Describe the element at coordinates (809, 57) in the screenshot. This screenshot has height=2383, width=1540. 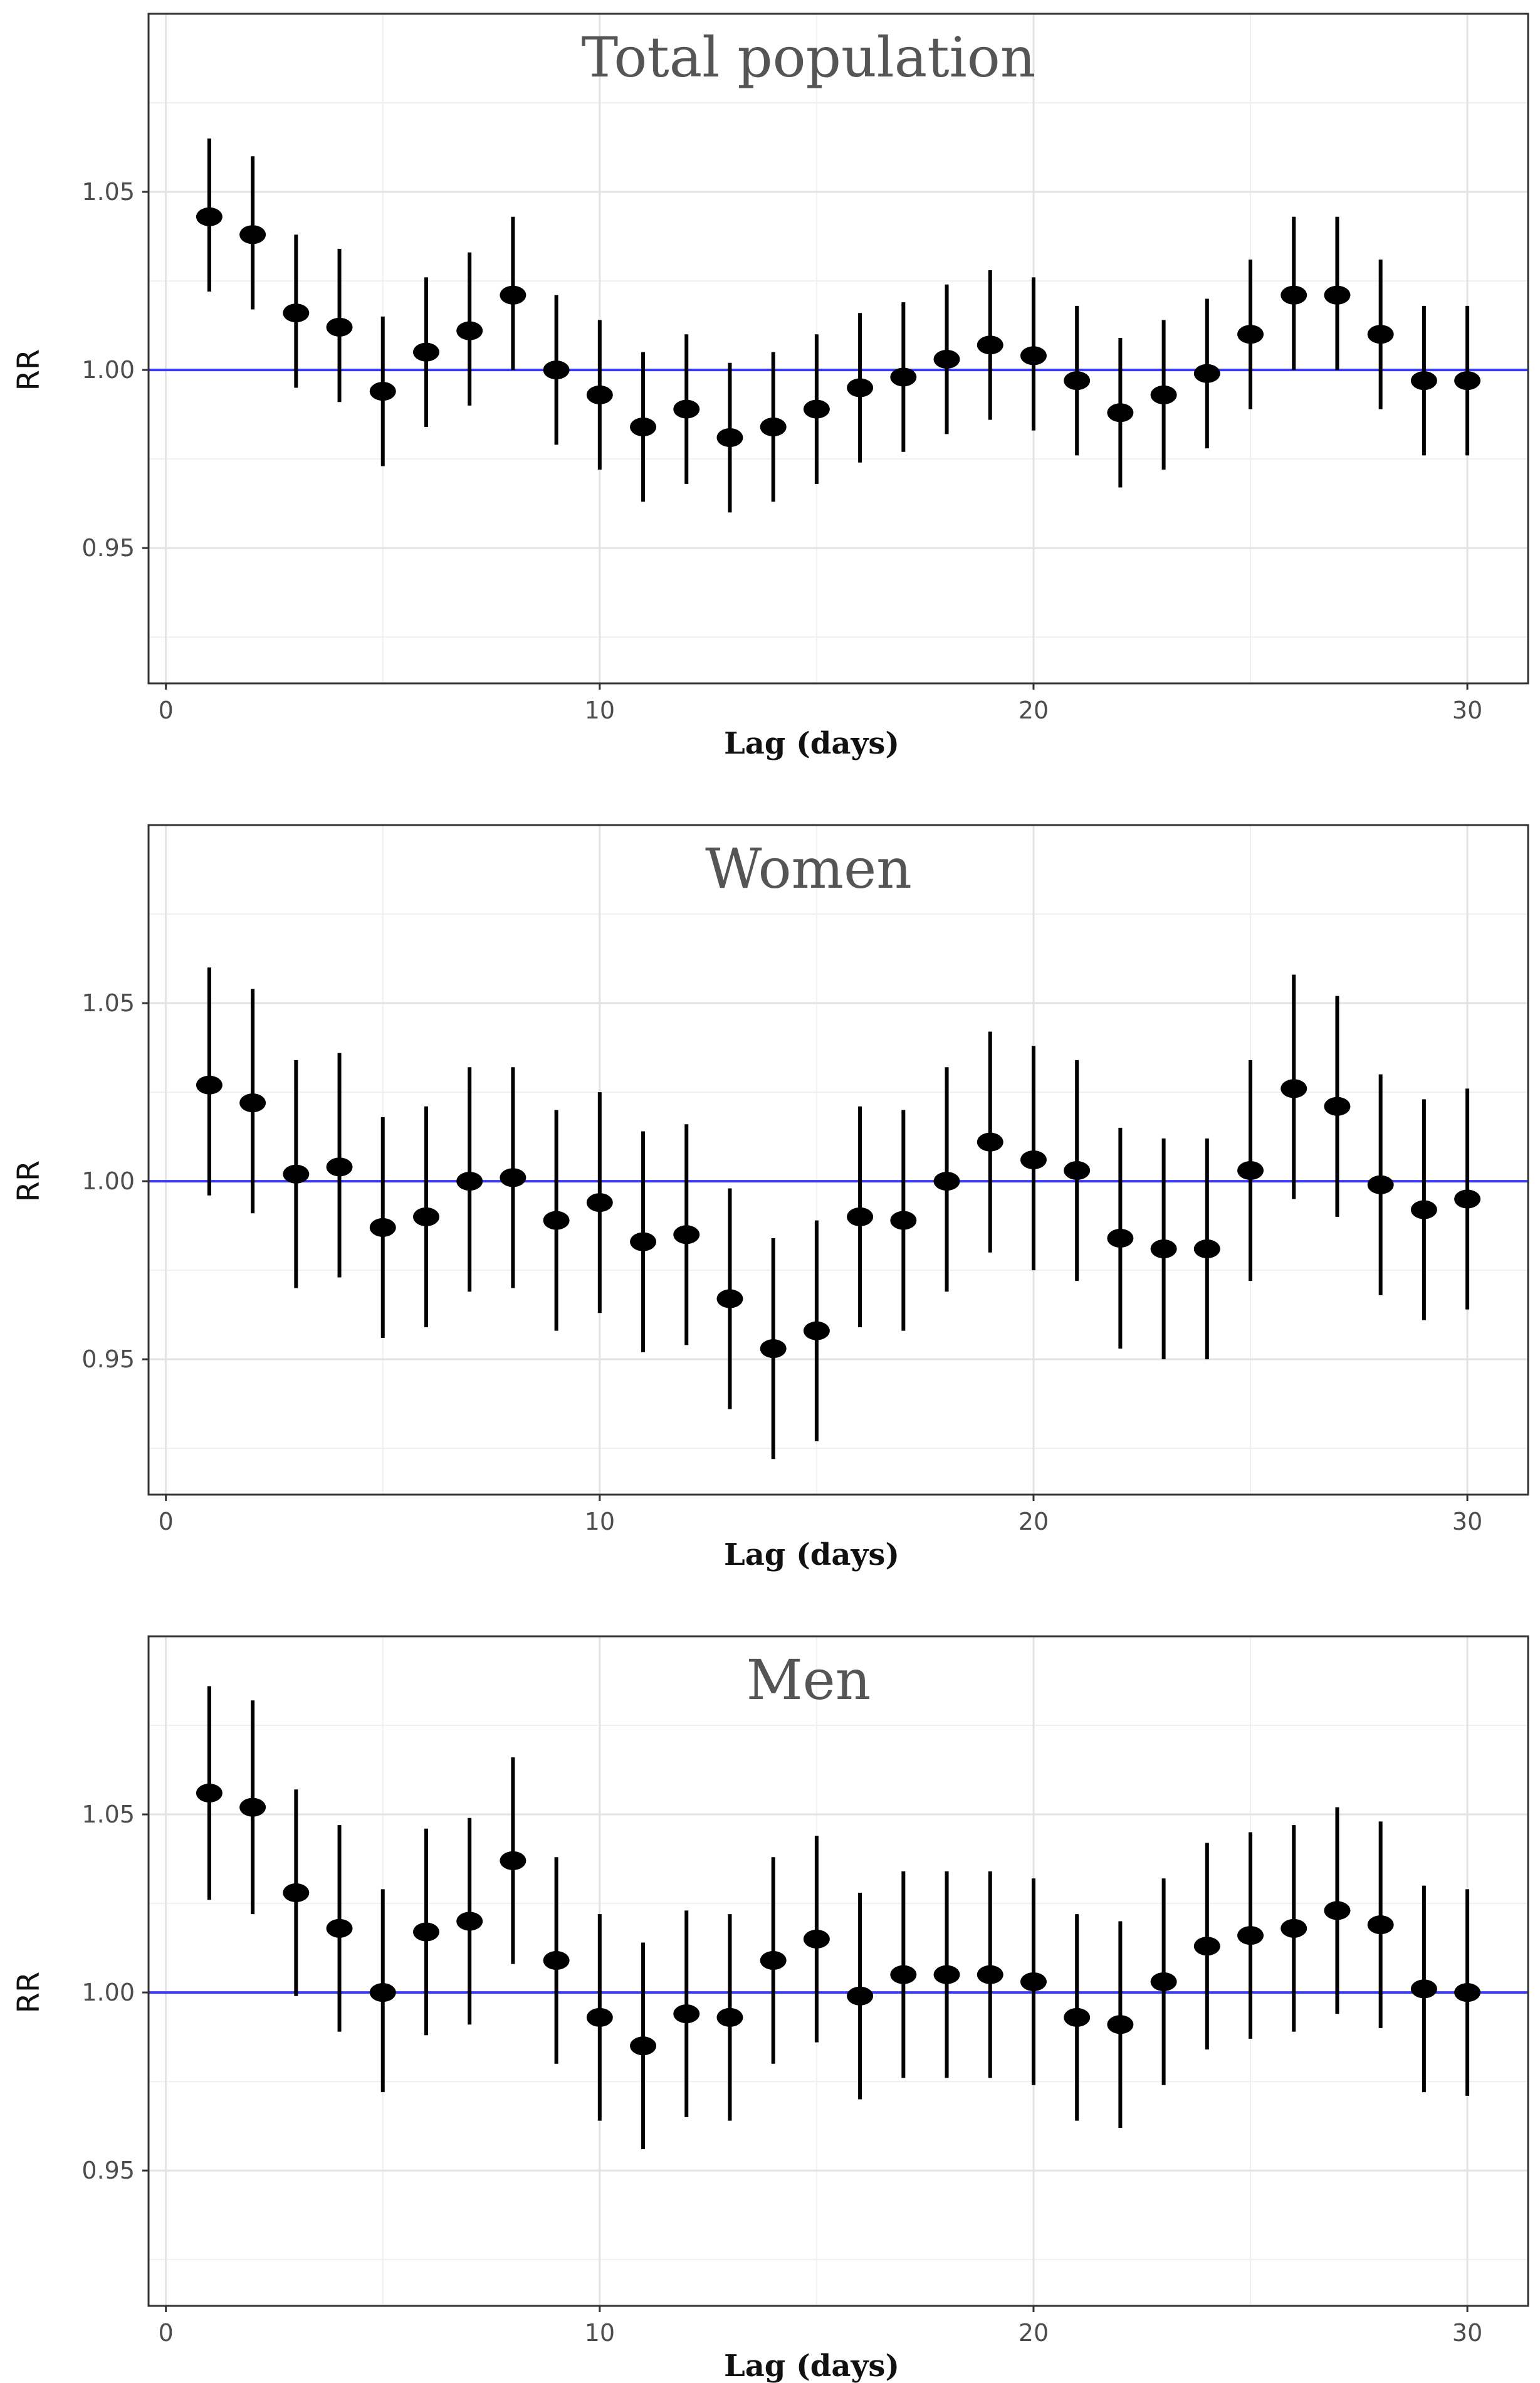
I see `chart-title: Total population` at that location.